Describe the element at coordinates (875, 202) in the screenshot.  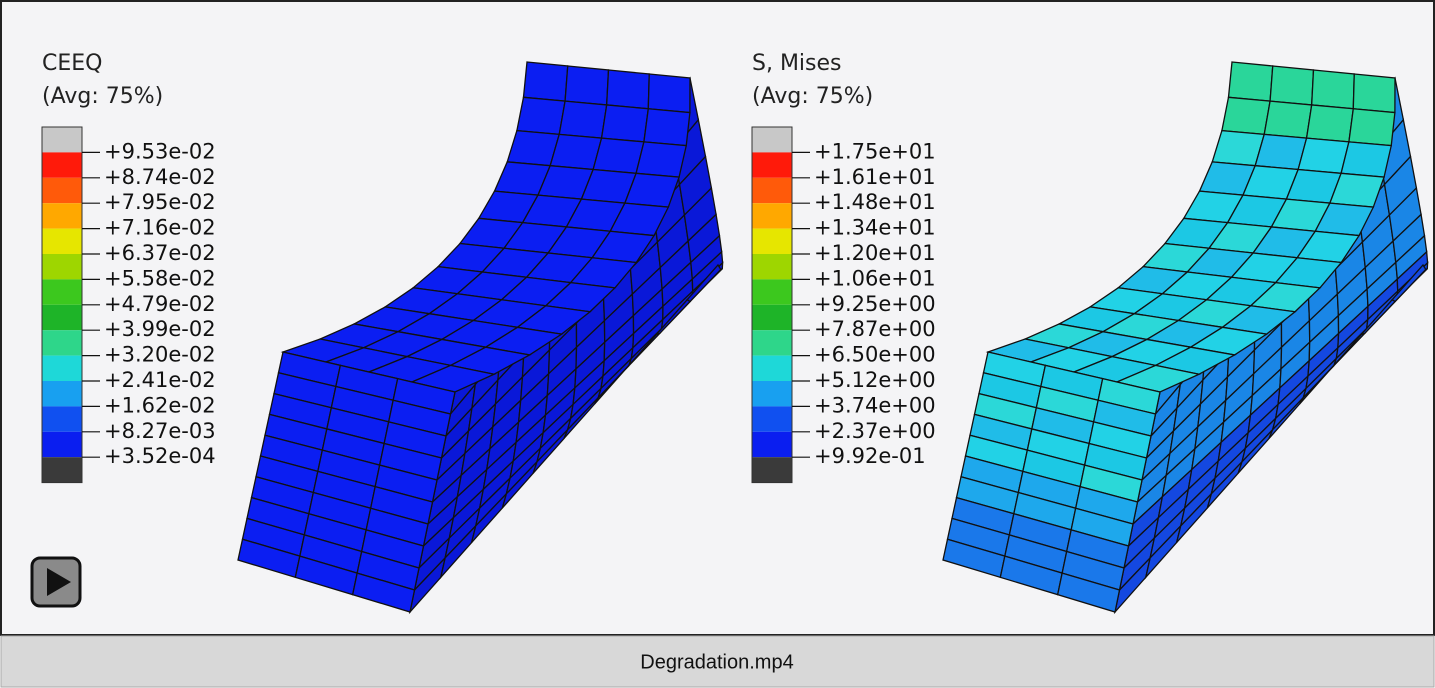
I see `legend-label: +1.48e+01` at that location.